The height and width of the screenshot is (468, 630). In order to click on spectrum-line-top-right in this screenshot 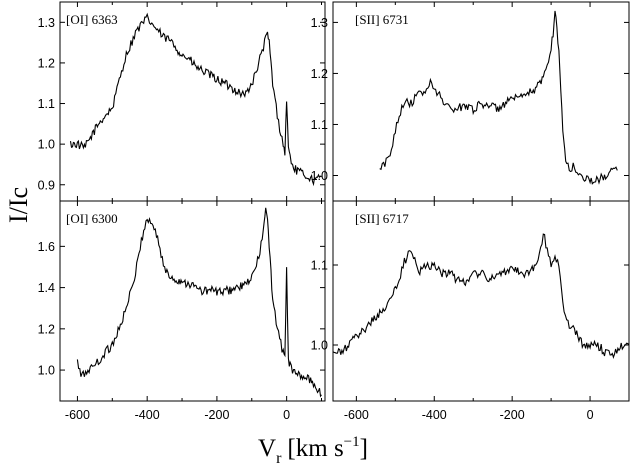, I will do `click(498, 97)`.